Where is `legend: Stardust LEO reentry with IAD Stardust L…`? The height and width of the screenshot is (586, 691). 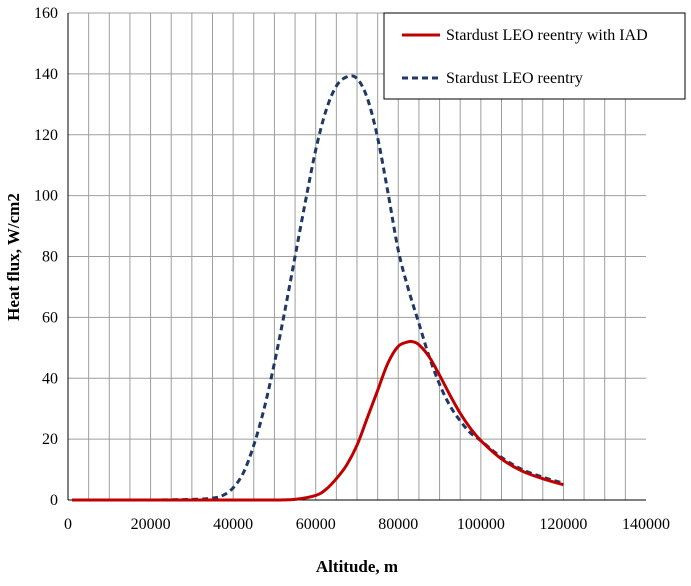 legend: Stardust LEO reentry with IAD Stardust L… is located at coordinates (534, 56).